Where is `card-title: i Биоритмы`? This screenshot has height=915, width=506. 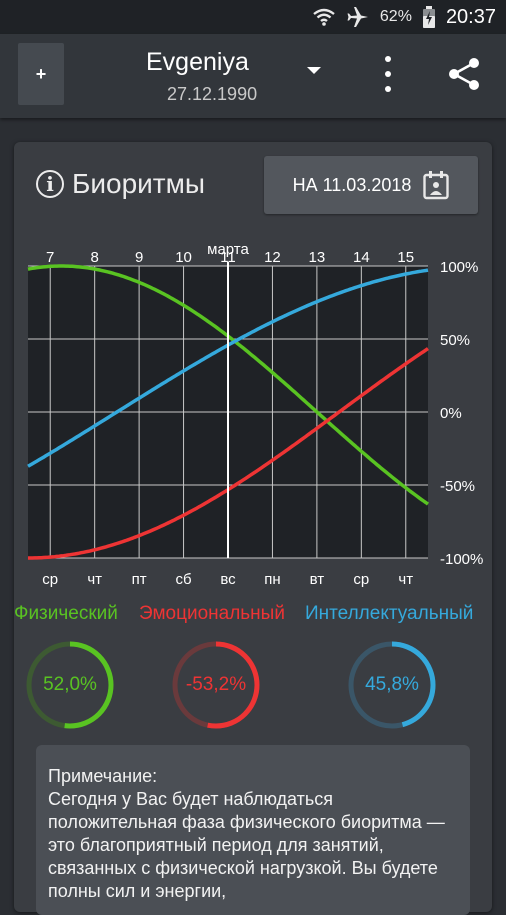
card-title: i Биоритмы is located at coordinates (120, 184).